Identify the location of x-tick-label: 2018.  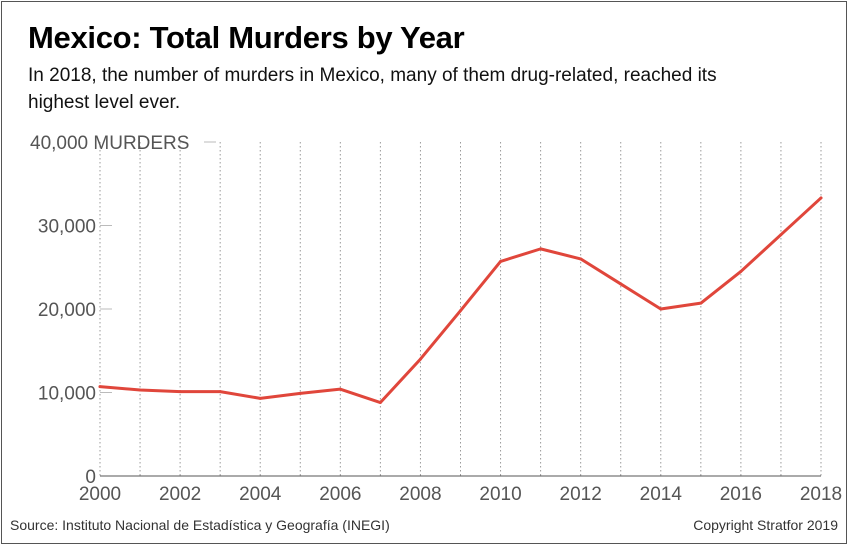
(821, 494).